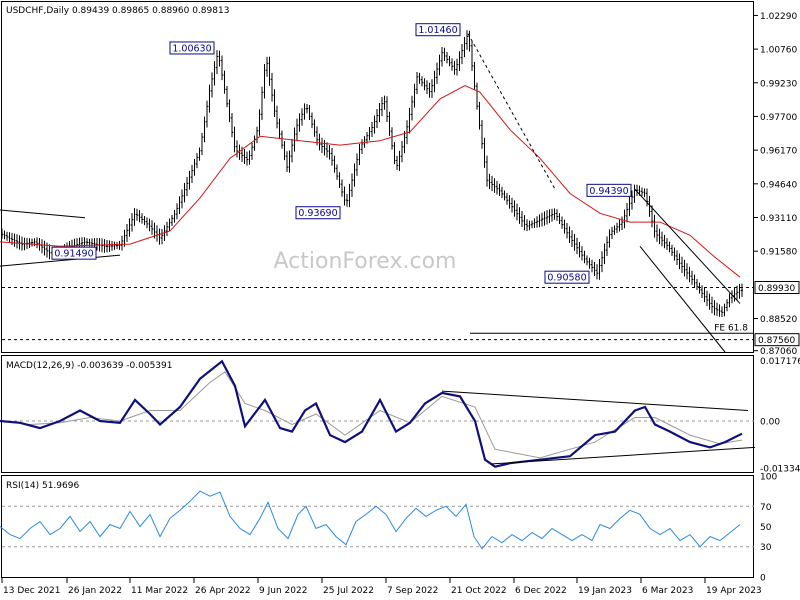  I want to click on annotation-label: 1.00630, so click(191, 48).